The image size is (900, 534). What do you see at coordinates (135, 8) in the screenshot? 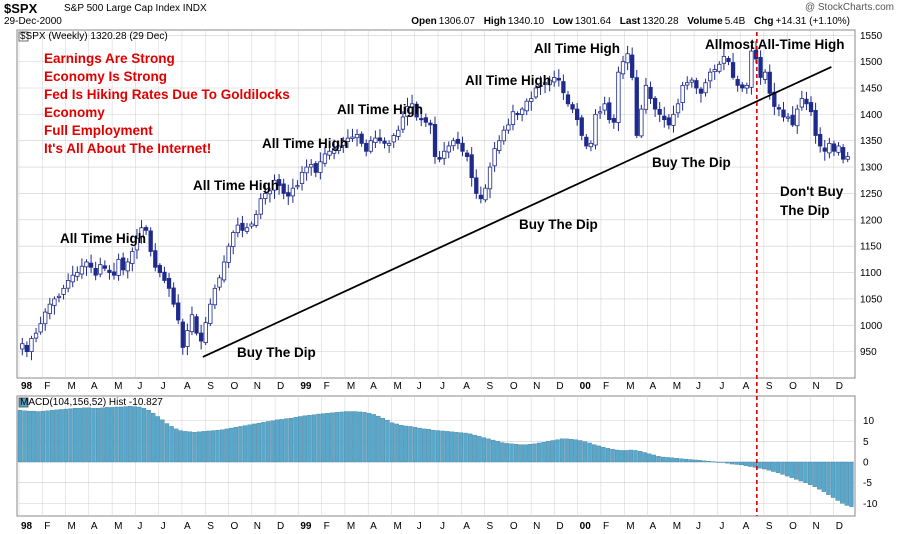
I see `symbol-description: S&P 500 Large Cap Index INDX` at bounding box center [135, 8].